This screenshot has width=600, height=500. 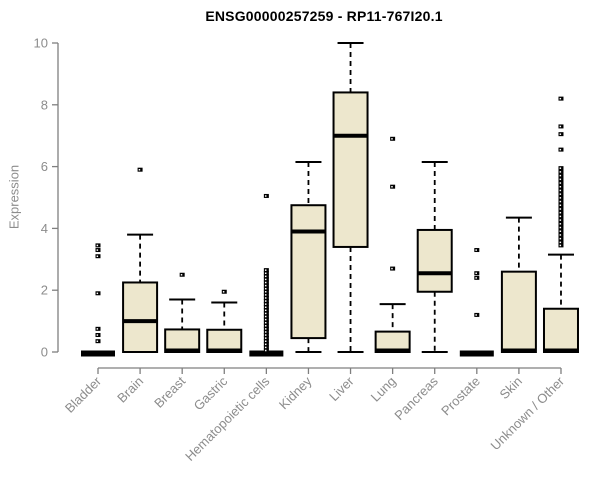 What do you see at coordinates (223, 292) in the screenshot?
I see `outlier-point-hole-gastric` at bounding box center [223, 292].